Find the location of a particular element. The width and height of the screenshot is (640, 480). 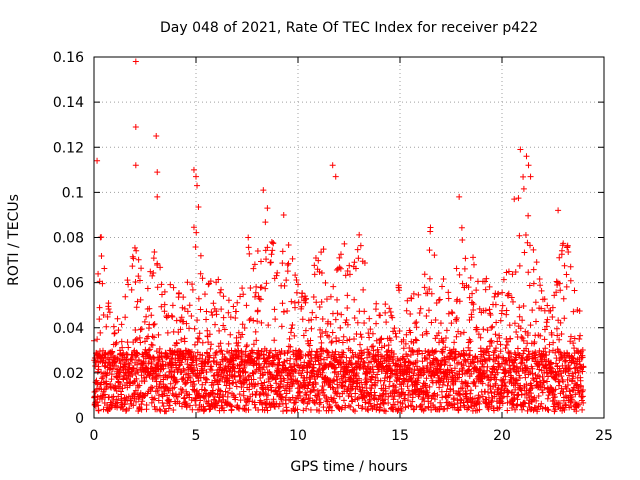

y-tick-label: 0.14 is located at coordinates (68, 103).